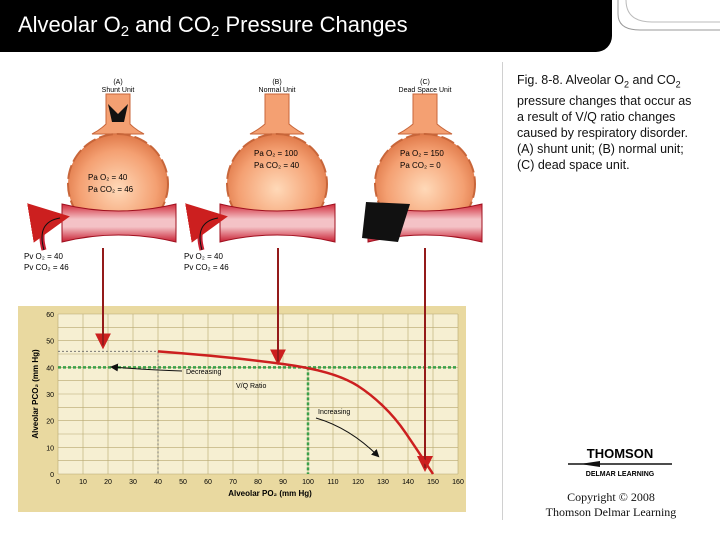 The width and height of the screenshot is (720, 540). I want to click on separator-line, so click(502, 291).